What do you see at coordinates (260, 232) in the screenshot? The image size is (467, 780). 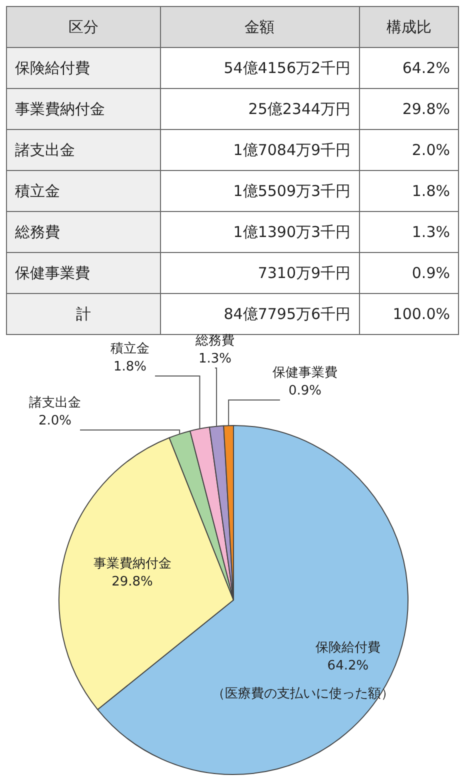 I see `text: 1億1390万3千円` at bounding box center [260, 232].